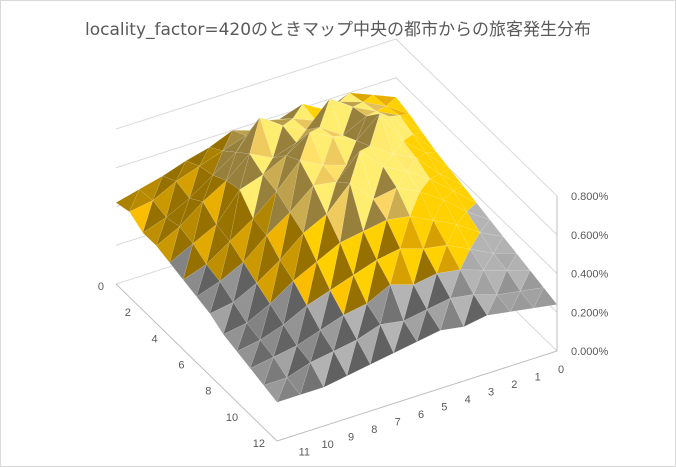 The width and height of the screenshot is (676, 467). What do you see at coordinates (259, 444) in the screenshot?
I see `y-tick-label: 12` at bounding box center [259, 444].